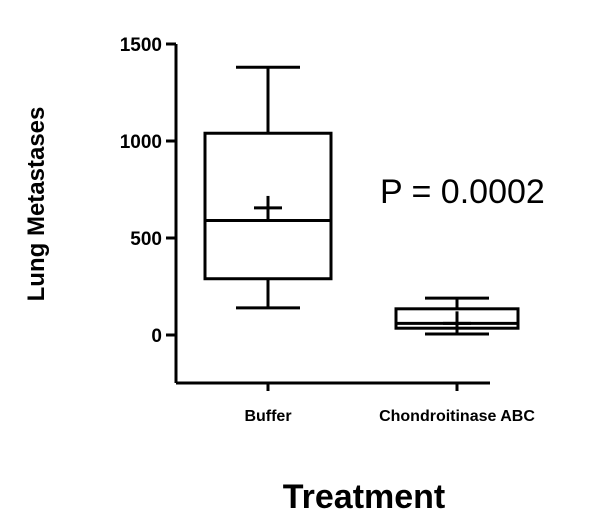 The image size is (600, 529). I want to click on y-tick-label-3: 1500, so click(141, 45).